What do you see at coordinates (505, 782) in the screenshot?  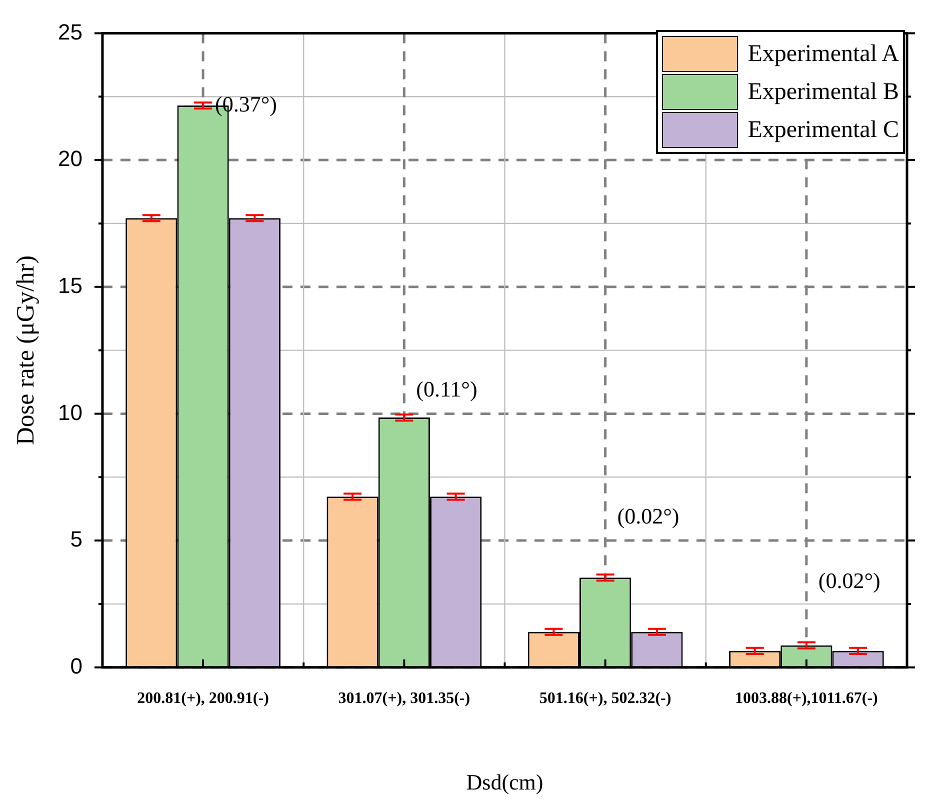 I see `x-axis-title: Dsd(cm)` at bounding box center [505, 782].